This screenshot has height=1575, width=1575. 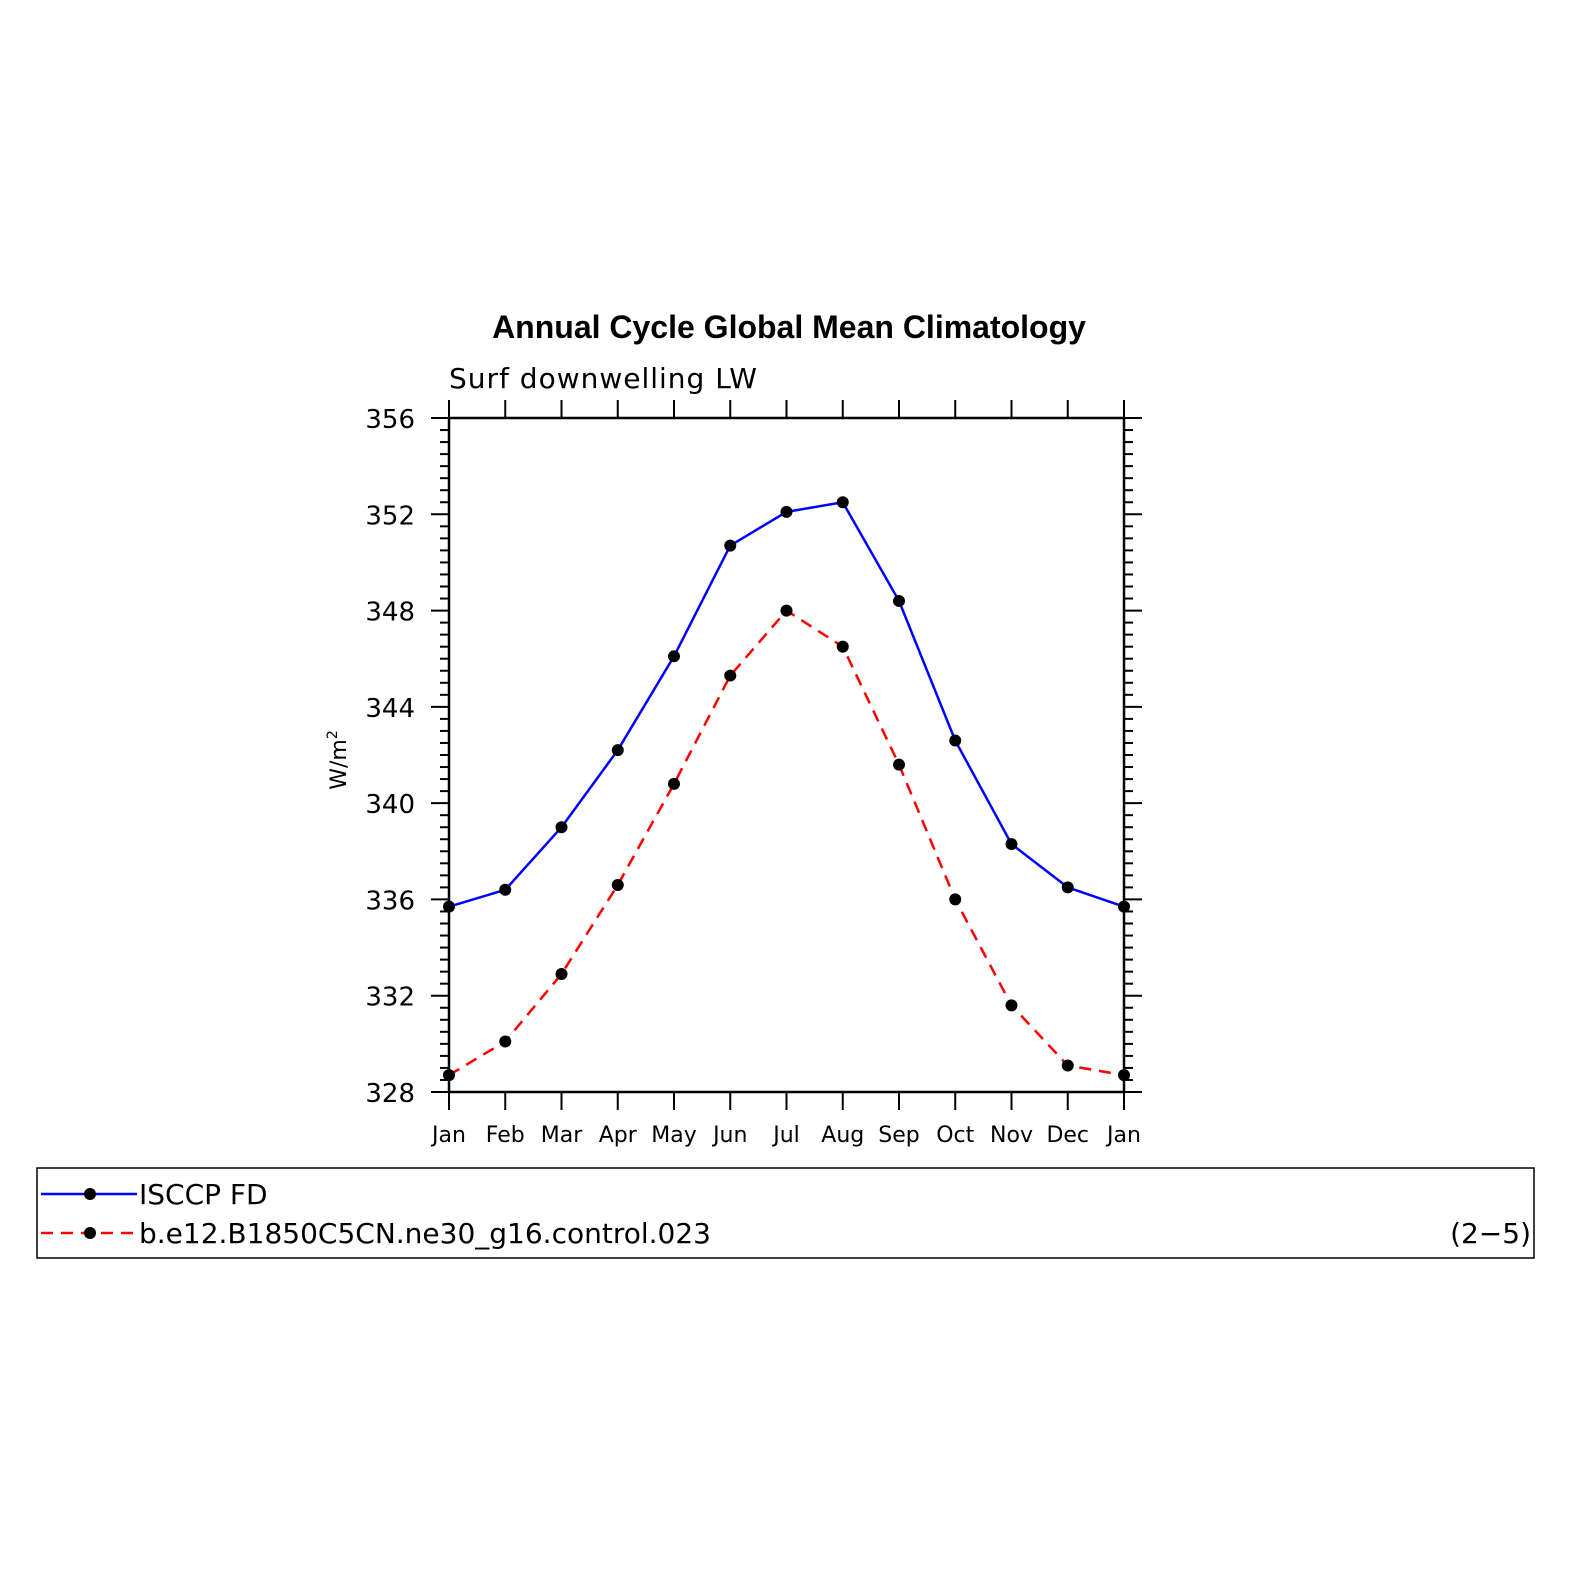 I want to click on y-tick-label: 352, so click(x=390, y=516).